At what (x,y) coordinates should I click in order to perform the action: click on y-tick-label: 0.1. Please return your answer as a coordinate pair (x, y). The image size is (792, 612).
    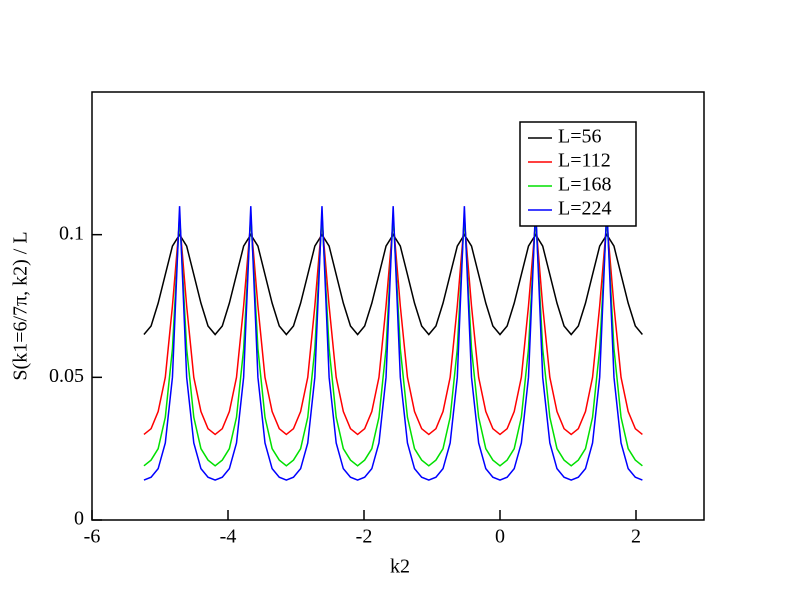
    Looking at the image, I should click on (71, 233).